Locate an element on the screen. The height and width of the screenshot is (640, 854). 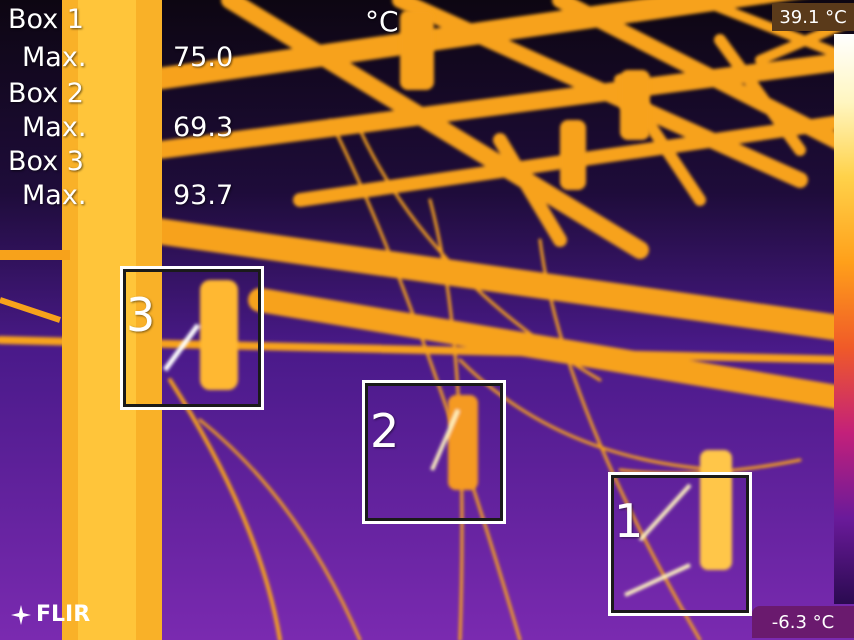
box-number-3: 3 is located at coordinates (141, 315).